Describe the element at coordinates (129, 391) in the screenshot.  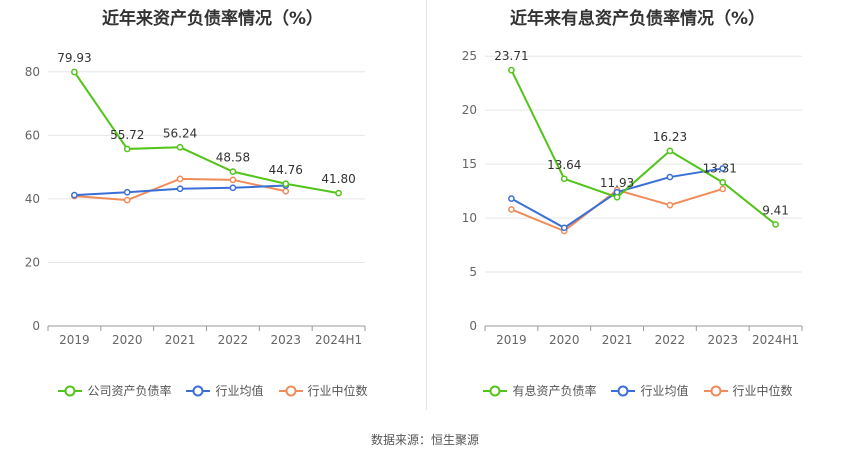
I see `legend-label: 公司资产负债率` at that location.